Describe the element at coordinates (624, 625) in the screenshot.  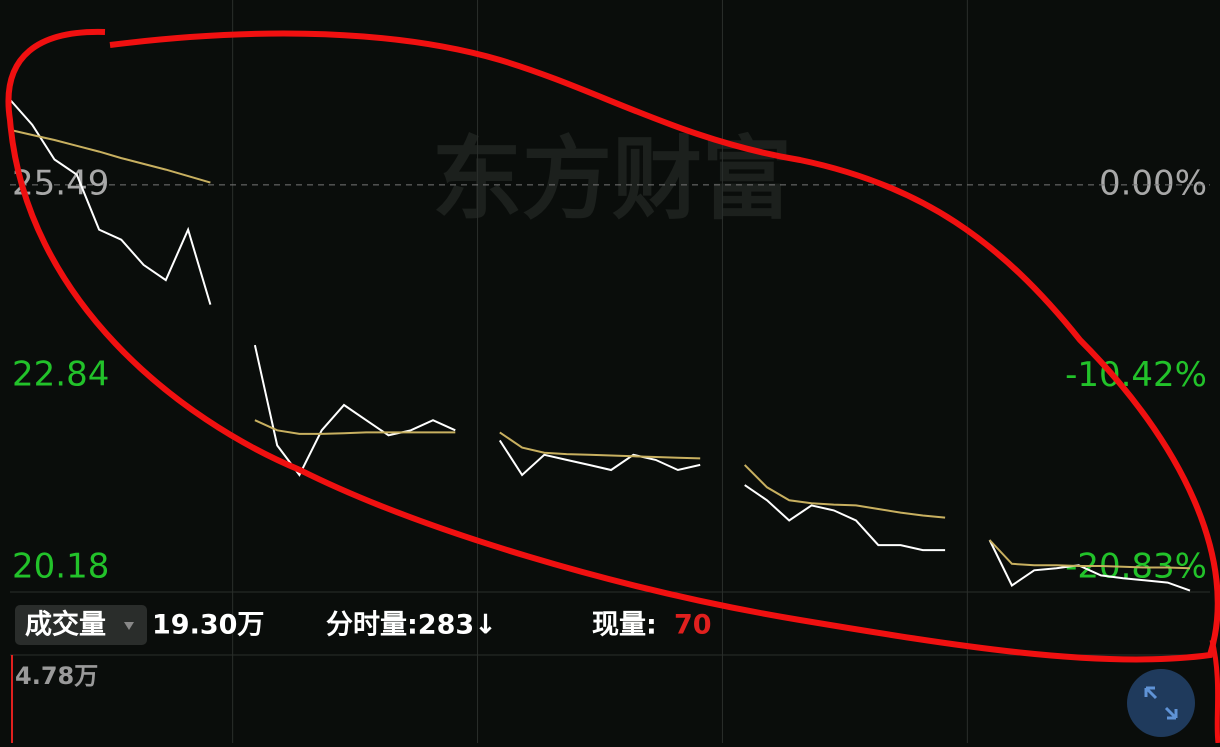
I see `current-volume-label: 现量:` at that location.